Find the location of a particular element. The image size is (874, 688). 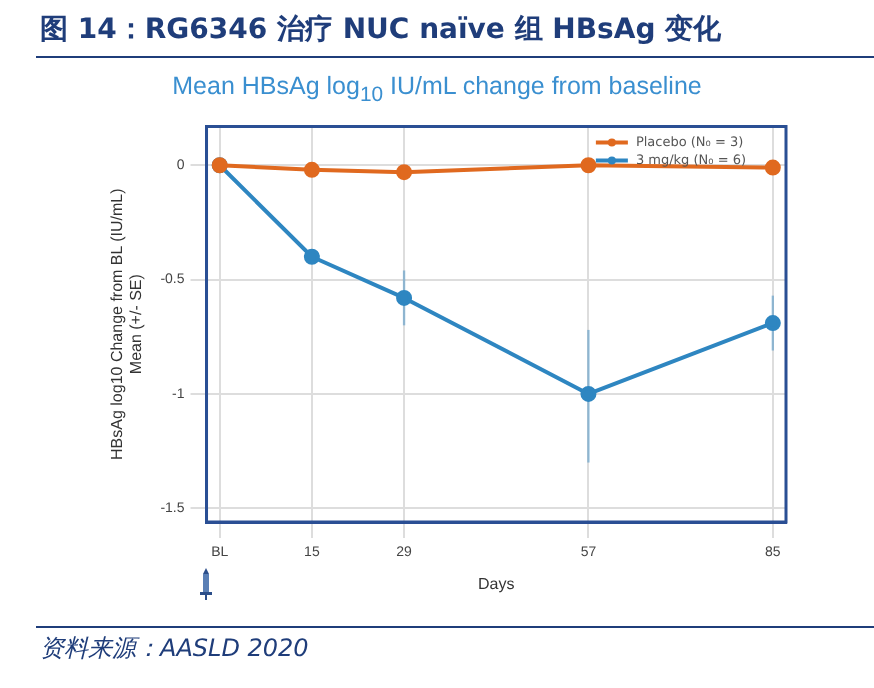

text: 资料来源：AASLD 2020 is located at coordinates (174, 649).